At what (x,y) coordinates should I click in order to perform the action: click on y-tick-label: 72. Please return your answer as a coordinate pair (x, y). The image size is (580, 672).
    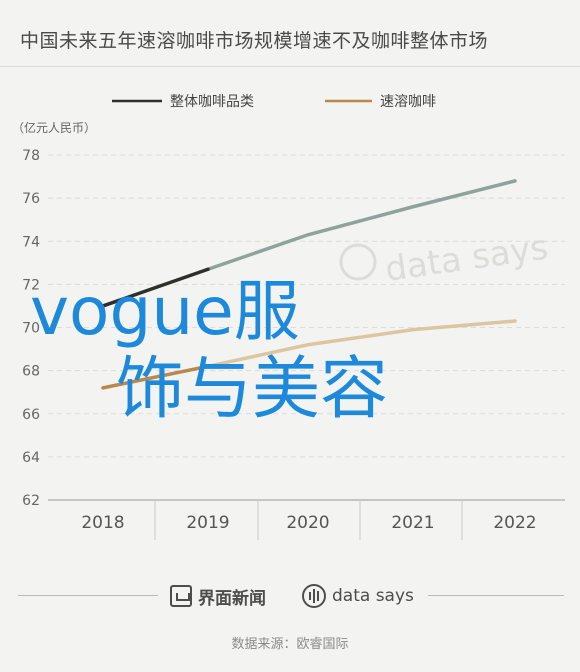
    Looking at the image, I should click on (31, 285).